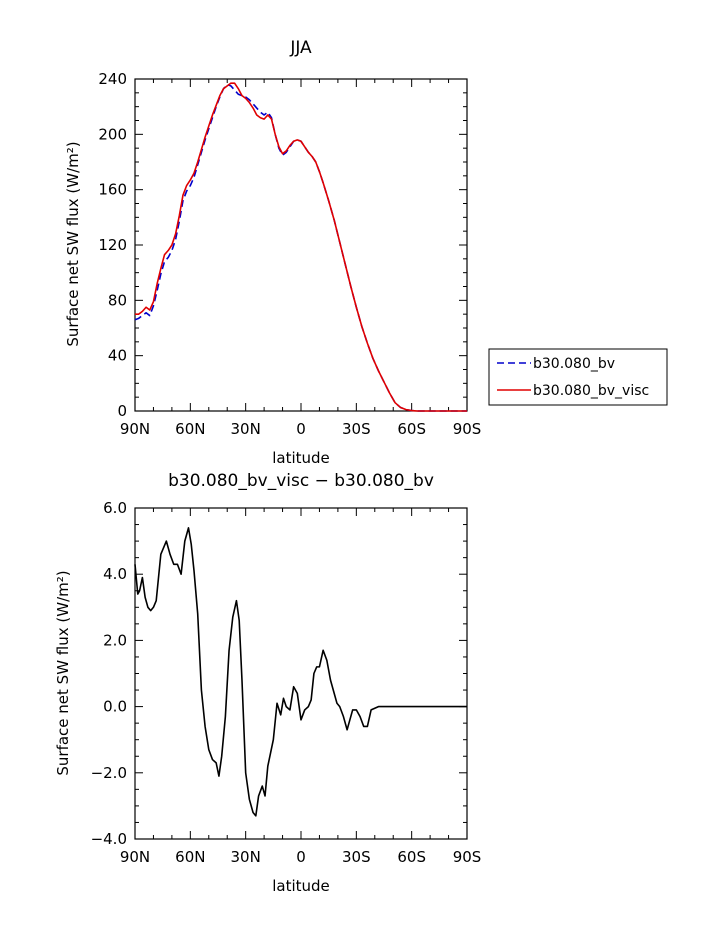 The image size is (723, 935). I want to click on bottom-y-tick-label: −4.0, so click(109, 839).